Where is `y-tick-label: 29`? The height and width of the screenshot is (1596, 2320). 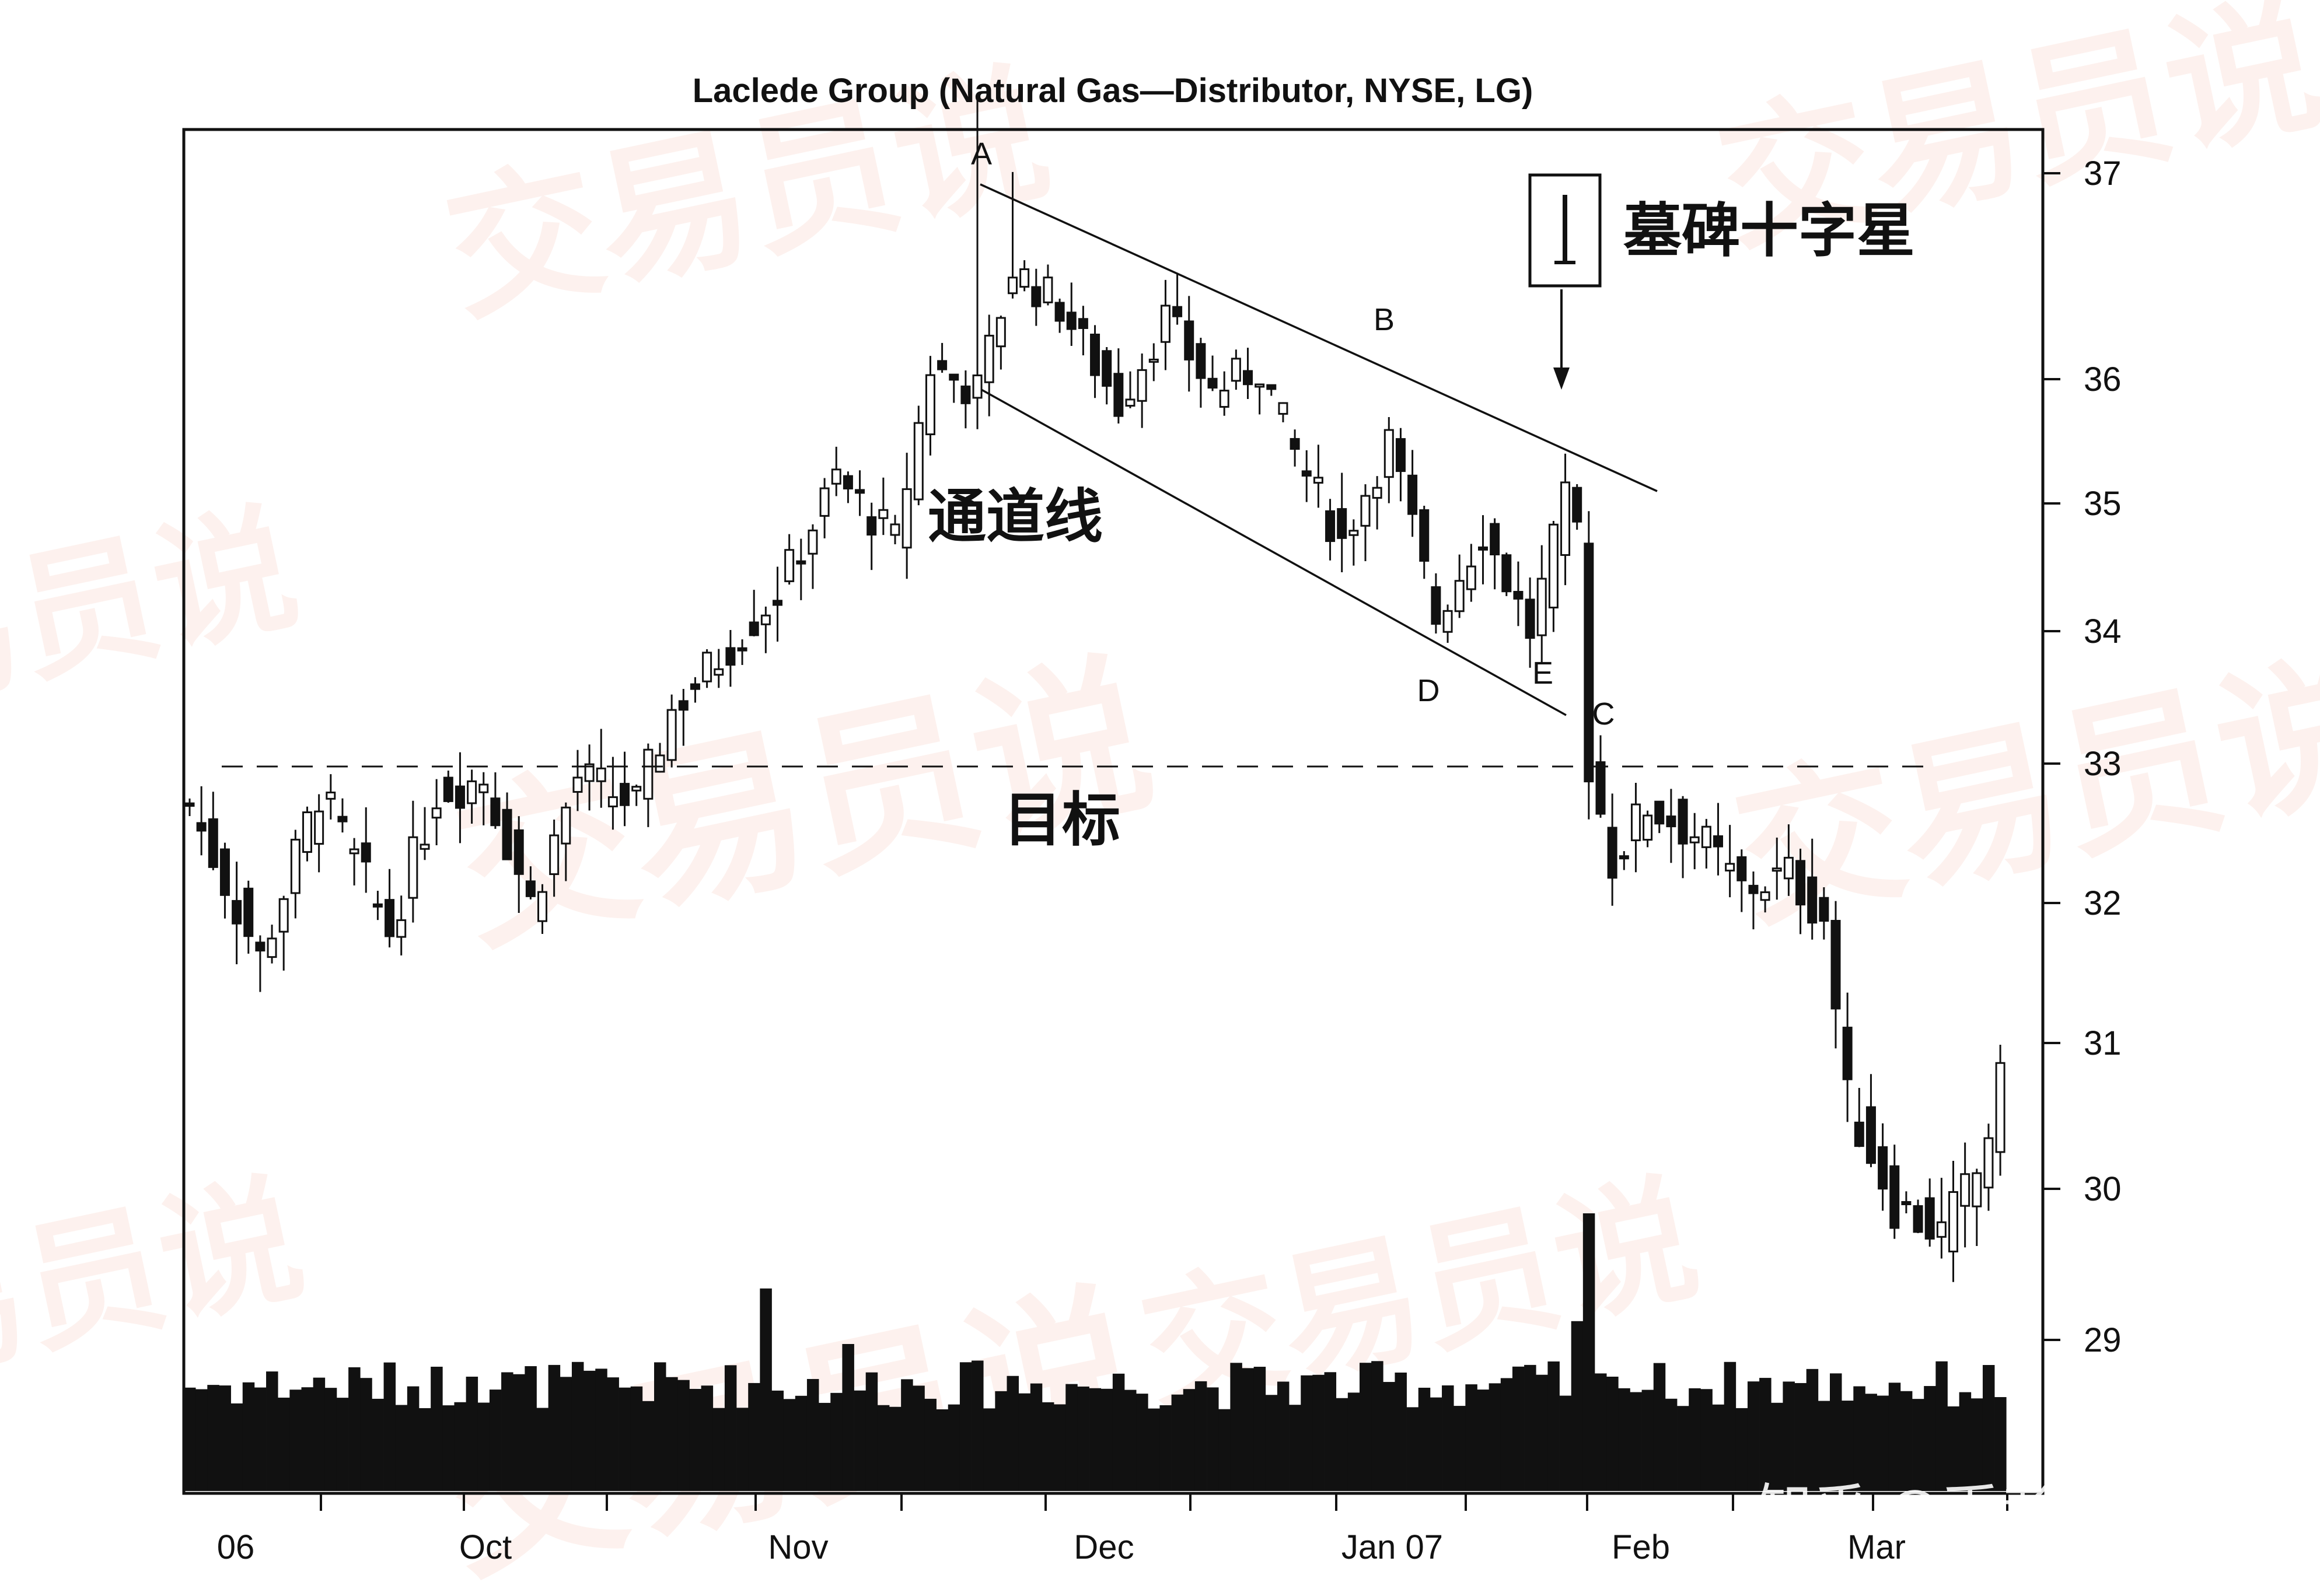
y-tick-label: 29 is located at coordinates (2103, 1340).